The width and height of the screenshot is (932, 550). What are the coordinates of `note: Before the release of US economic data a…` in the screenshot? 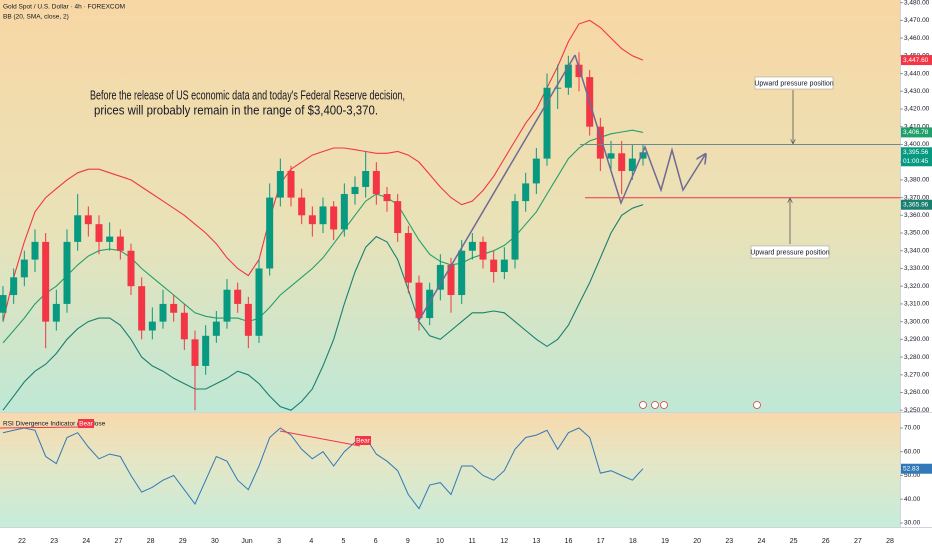 It's located at (247, 95).